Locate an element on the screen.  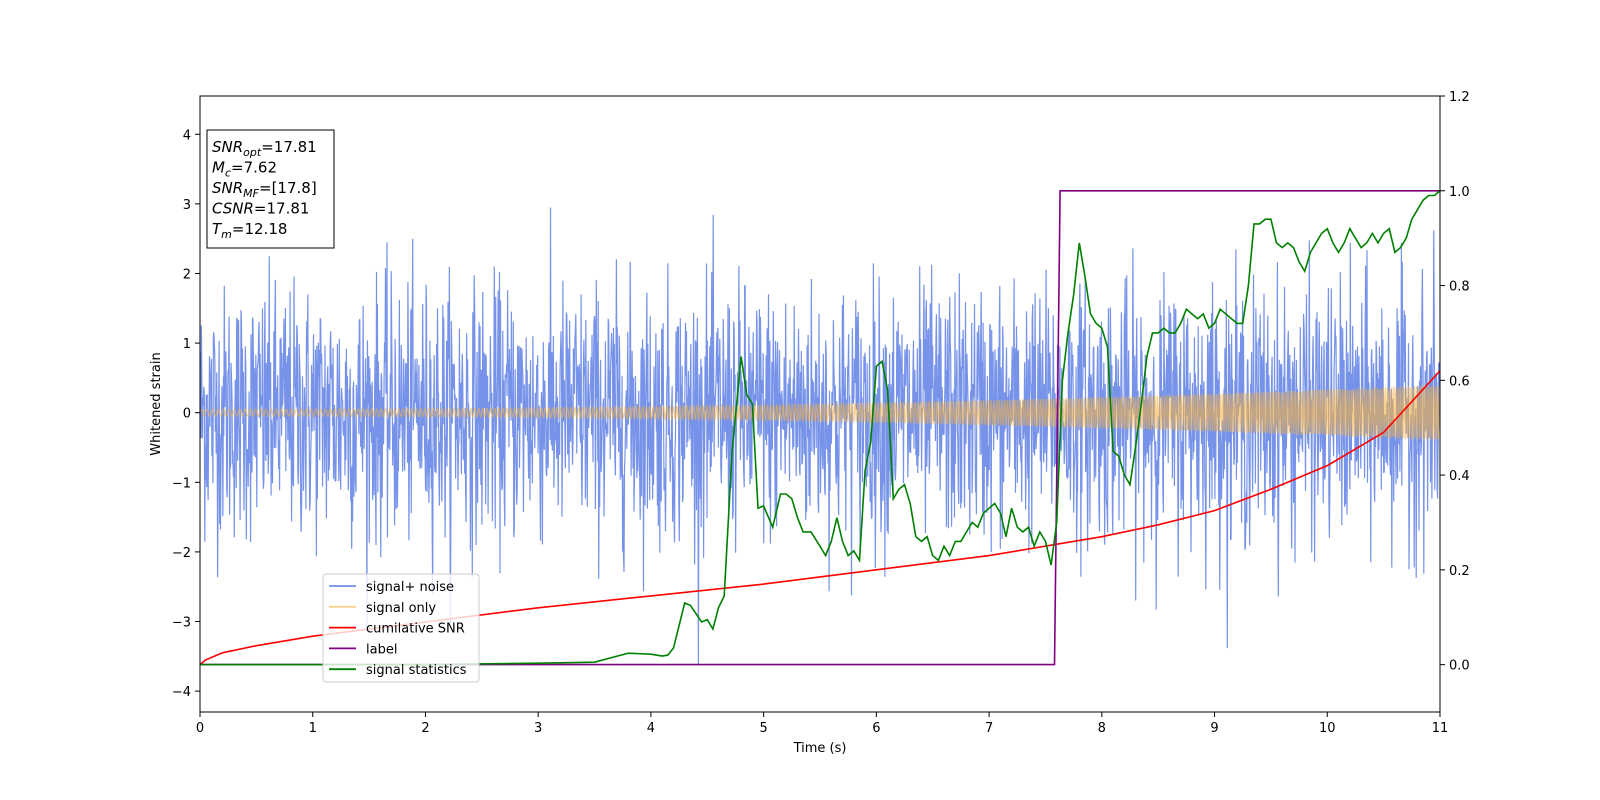
y-right-tick-label: 0.0 is located at coordinates (1459, 666).